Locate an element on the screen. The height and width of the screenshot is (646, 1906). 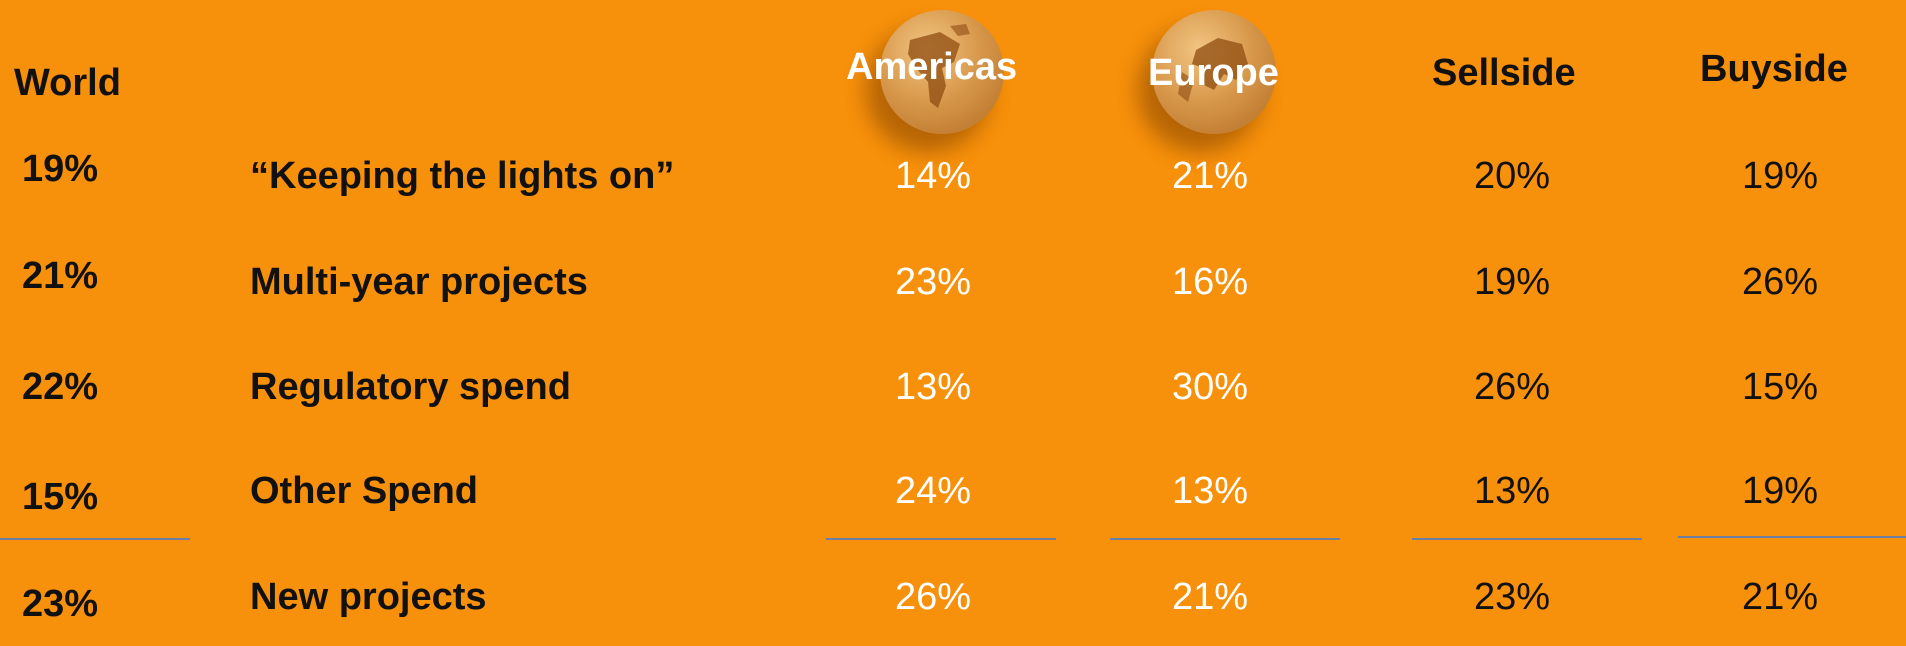
header-europe: Europe is located at coordinates (1213, 73).